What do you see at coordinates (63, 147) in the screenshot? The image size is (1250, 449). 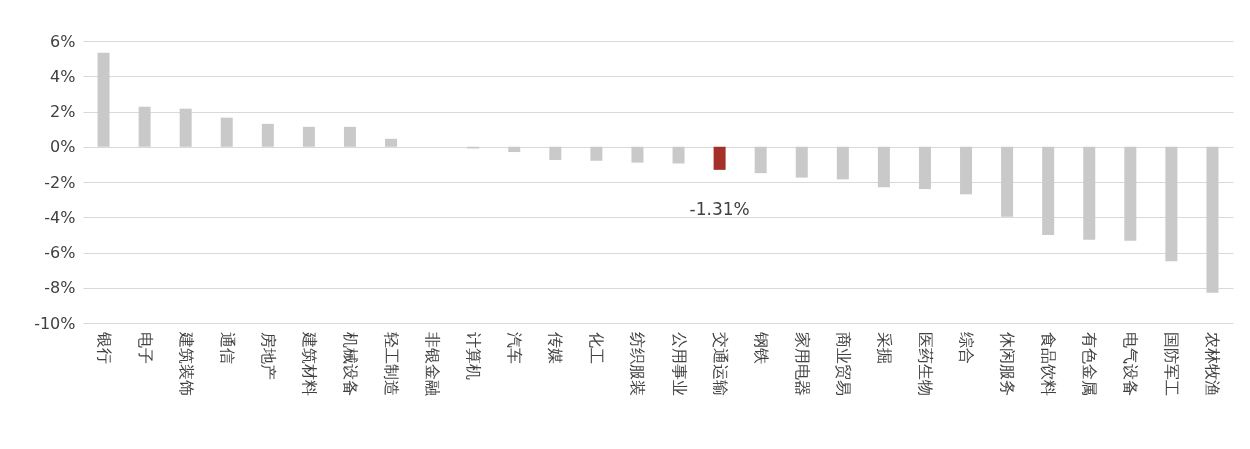 I see `y-tick-label: 0%` at bounding box center [63, 147].